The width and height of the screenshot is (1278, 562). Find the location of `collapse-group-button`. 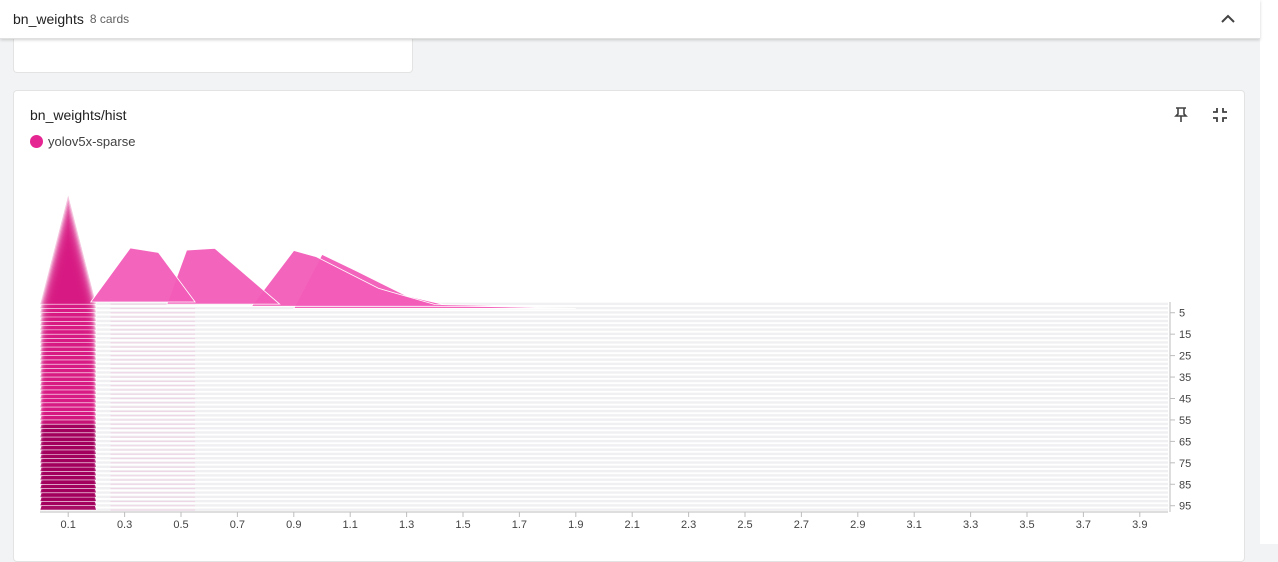

collapse-group-button is located at coordinates (1228, 19).